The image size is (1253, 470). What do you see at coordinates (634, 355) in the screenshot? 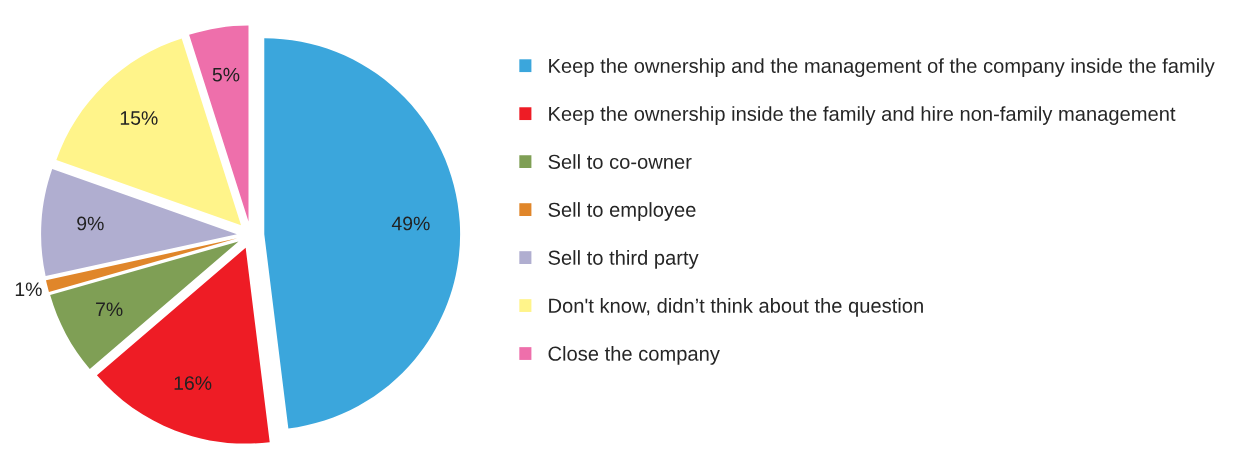
I see `legend-label: Close the company` at bounding box center [634, 355].